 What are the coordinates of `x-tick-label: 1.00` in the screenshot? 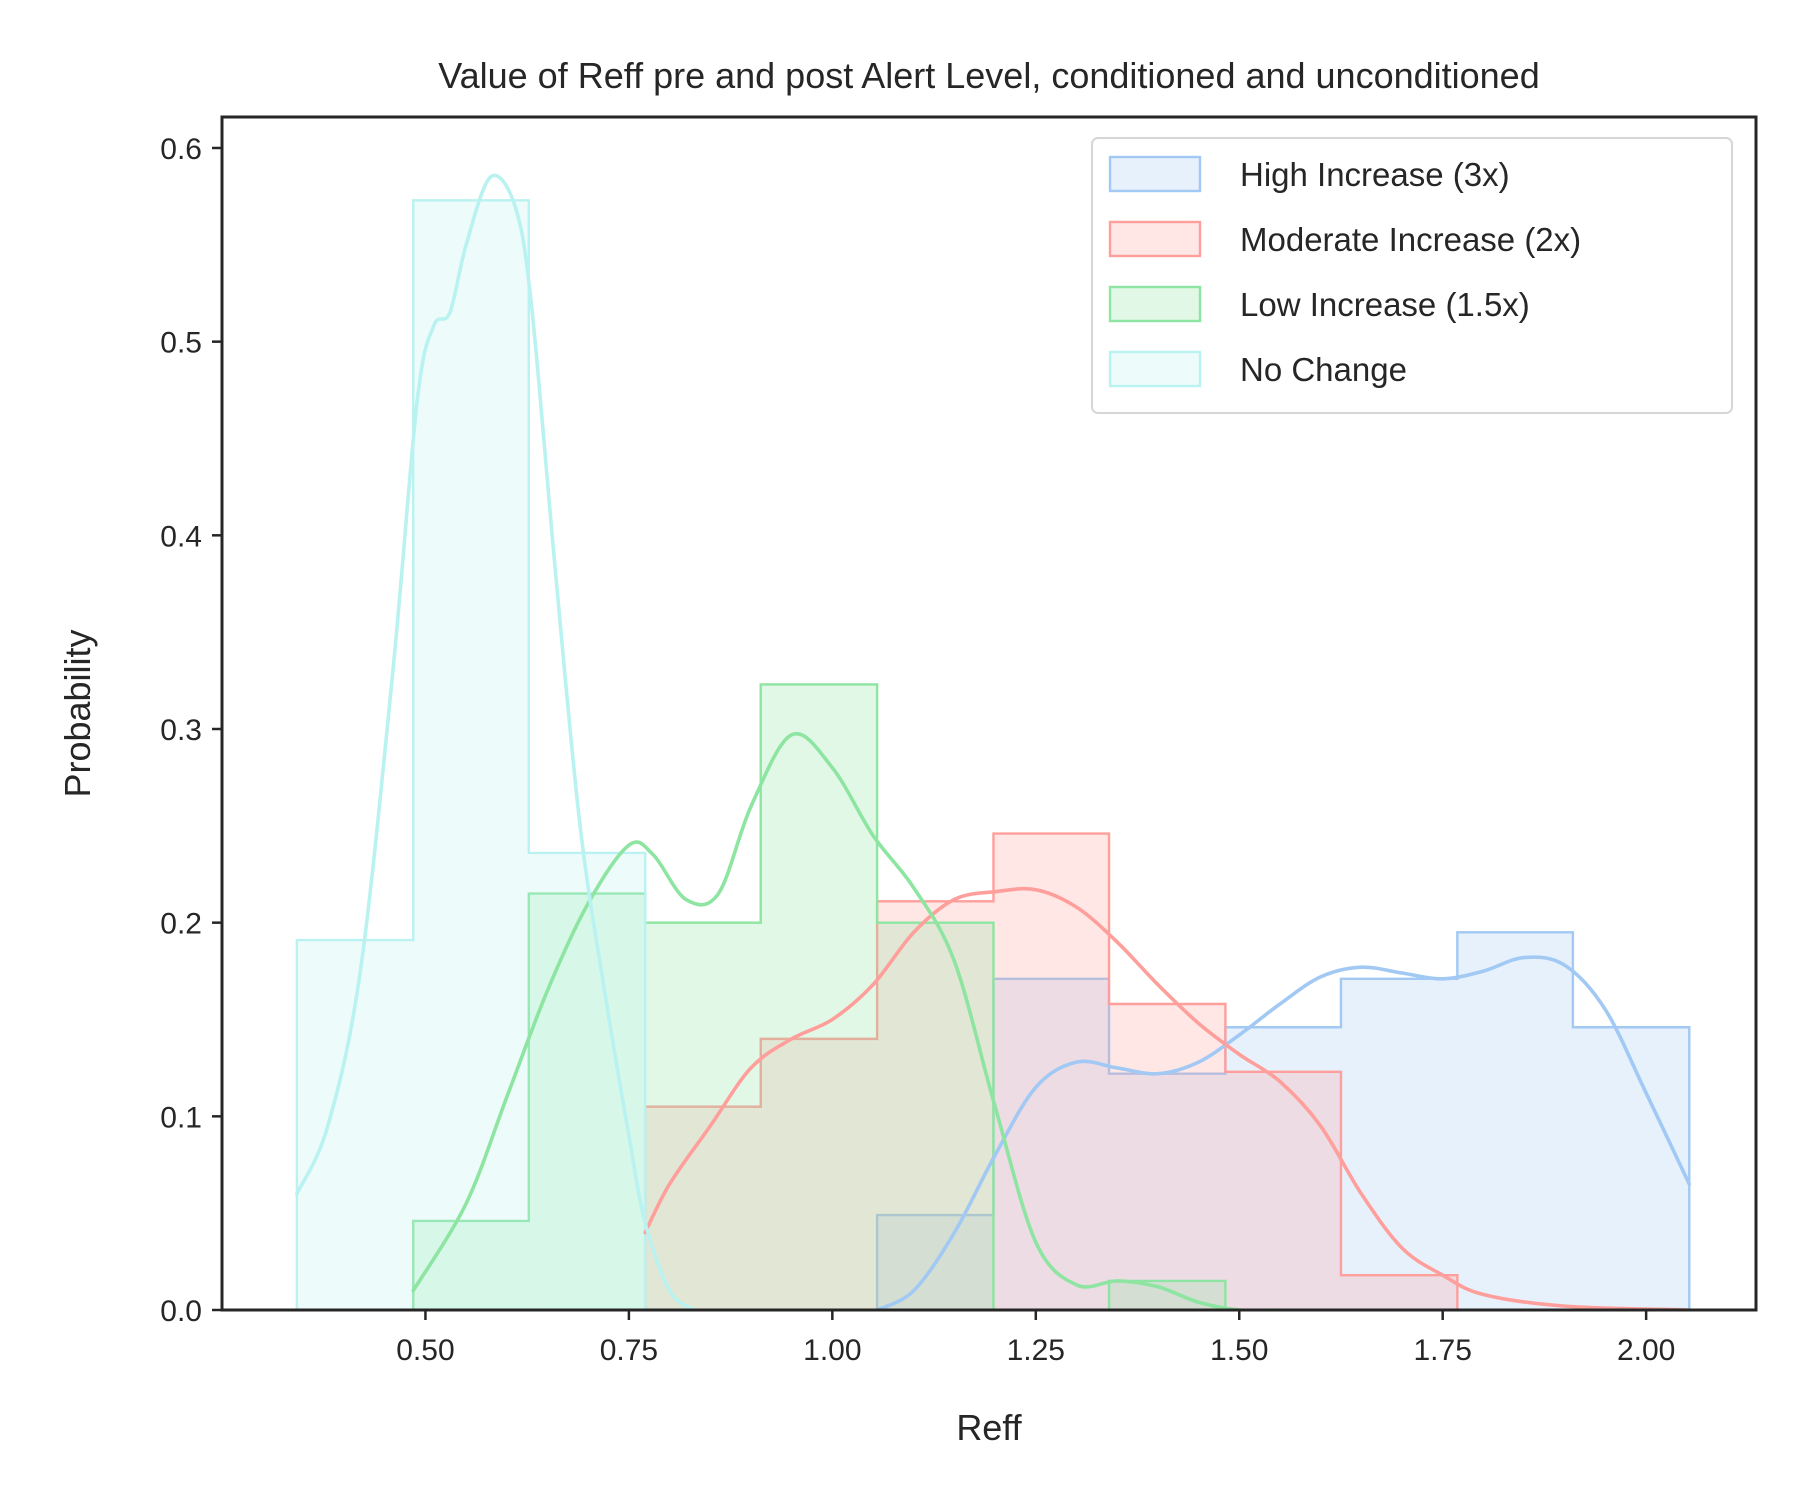 It's located at (832, 1350).